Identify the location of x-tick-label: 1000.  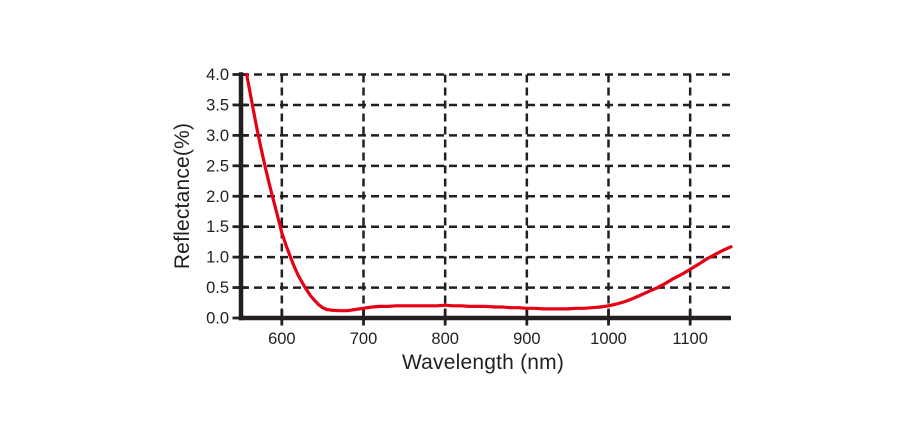
(608, 339).